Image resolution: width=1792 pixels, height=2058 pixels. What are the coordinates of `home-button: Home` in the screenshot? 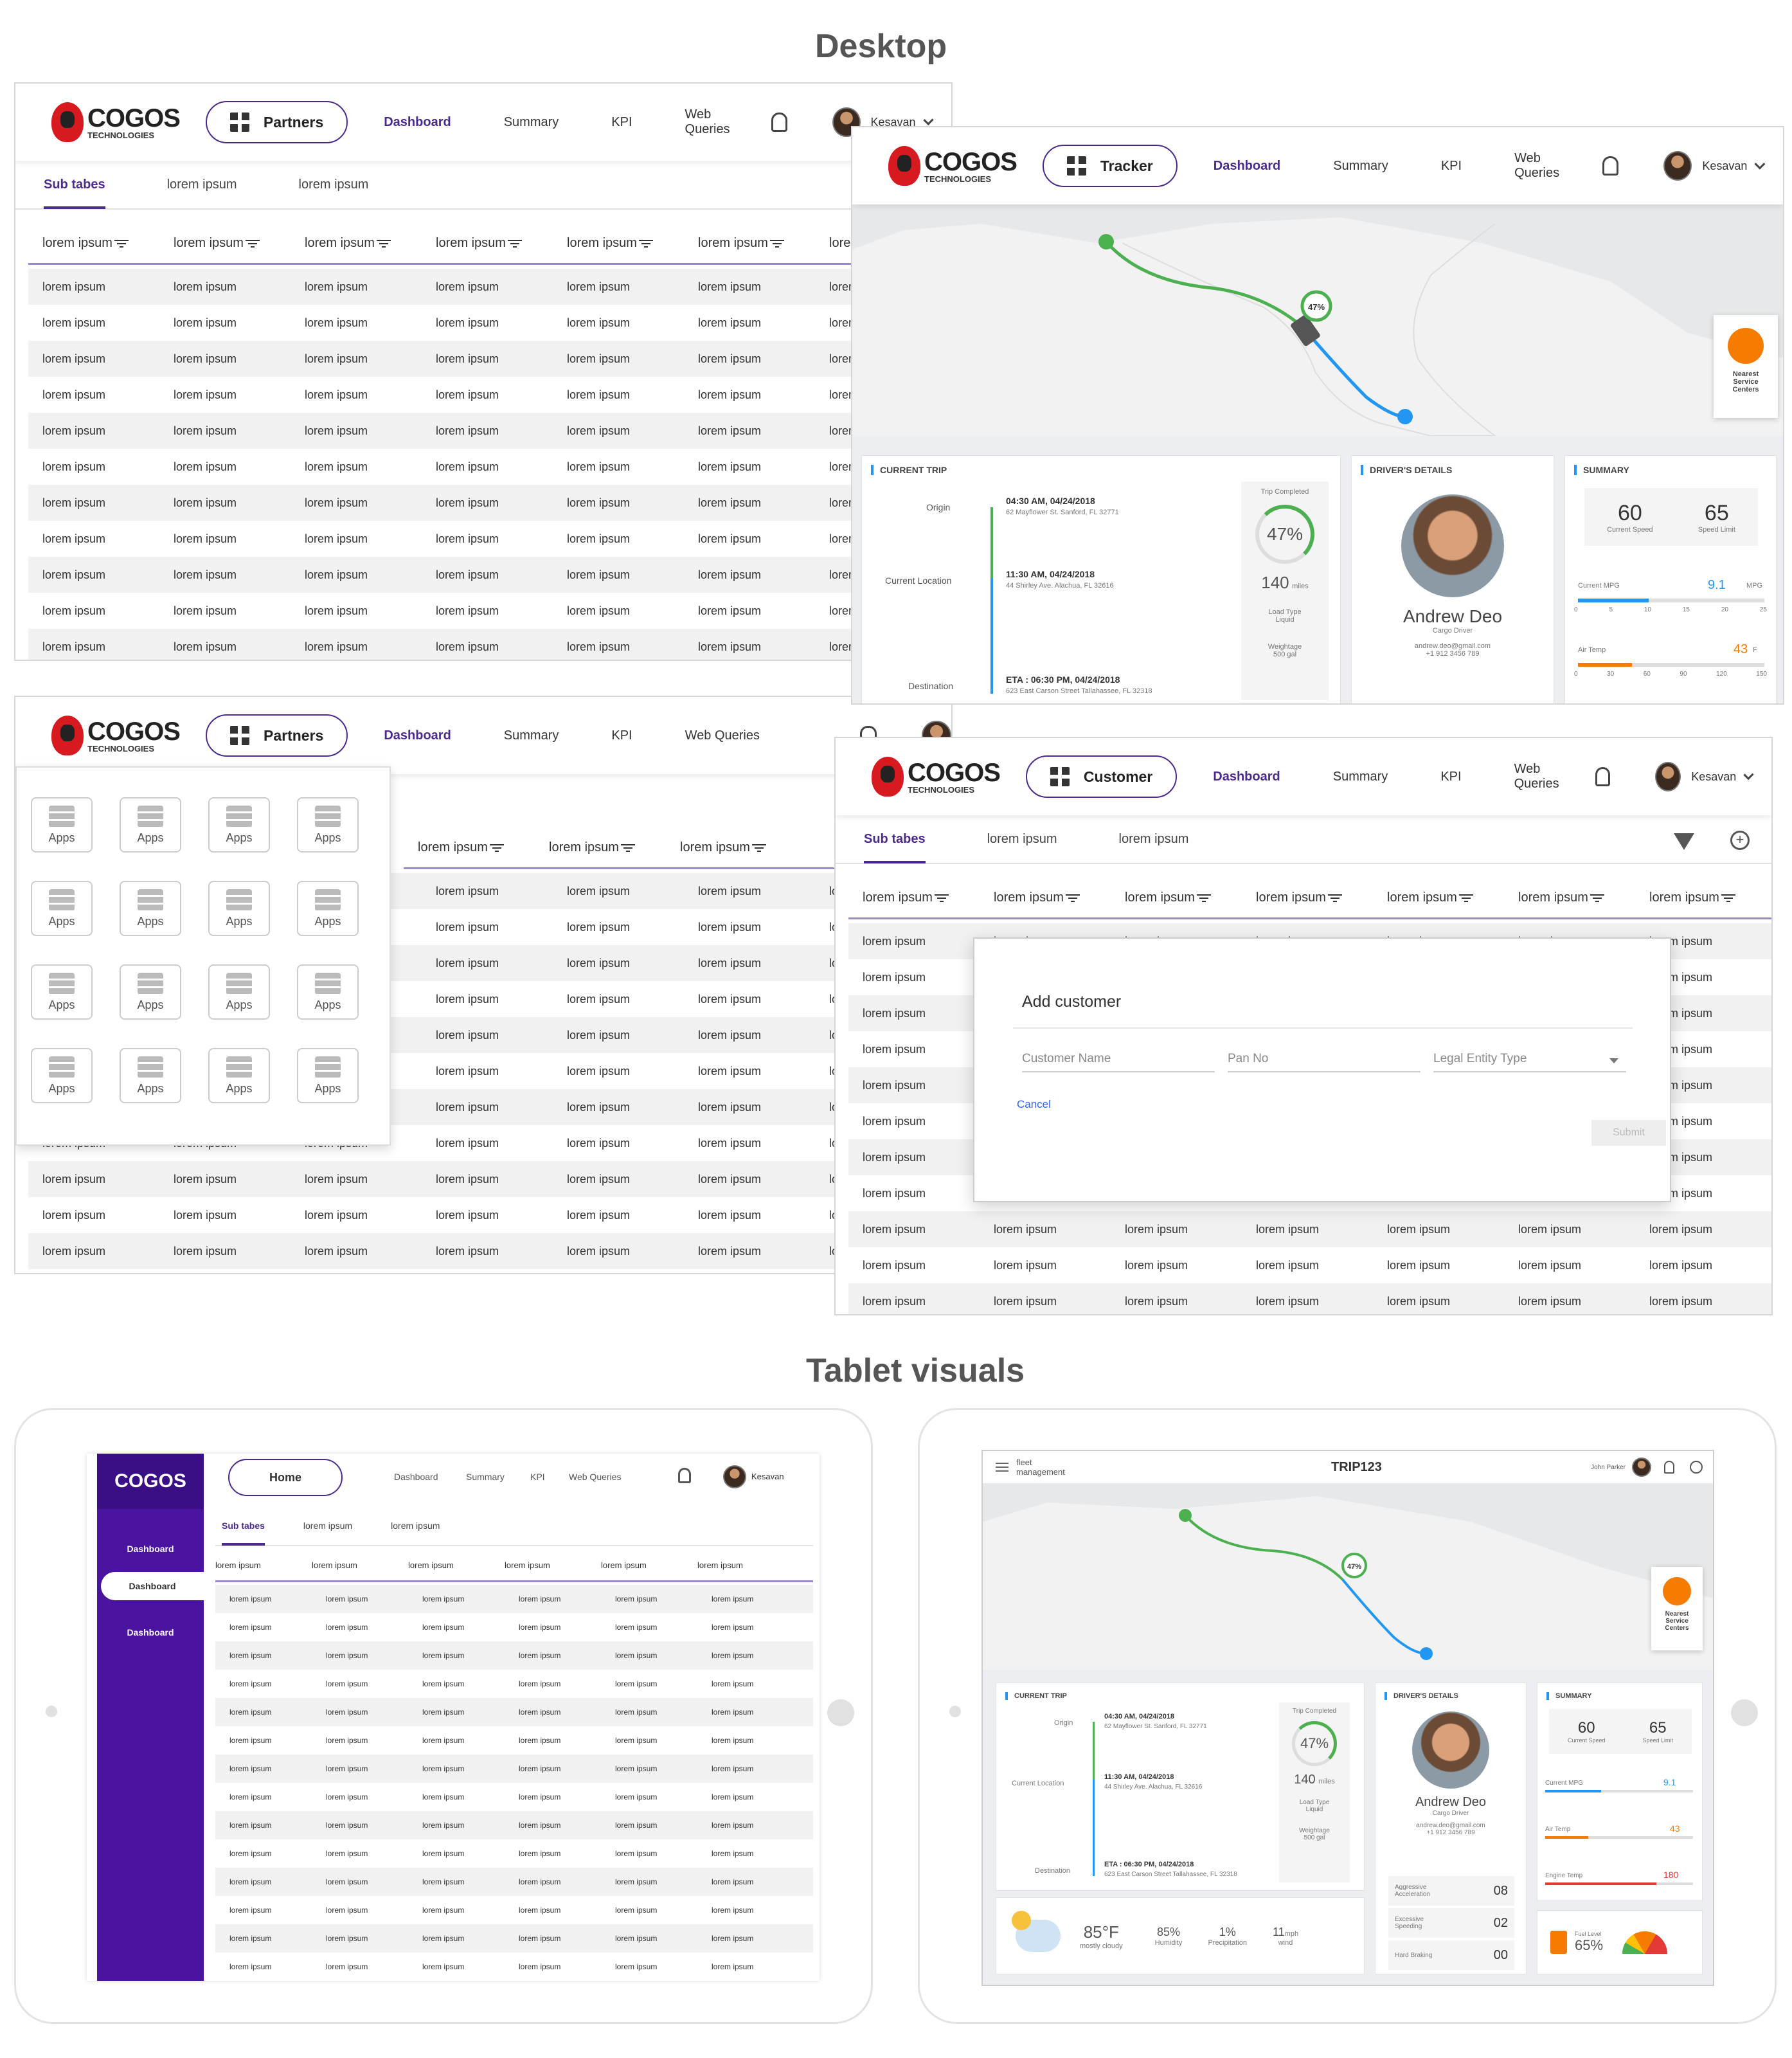 It's located at (285, 1477).